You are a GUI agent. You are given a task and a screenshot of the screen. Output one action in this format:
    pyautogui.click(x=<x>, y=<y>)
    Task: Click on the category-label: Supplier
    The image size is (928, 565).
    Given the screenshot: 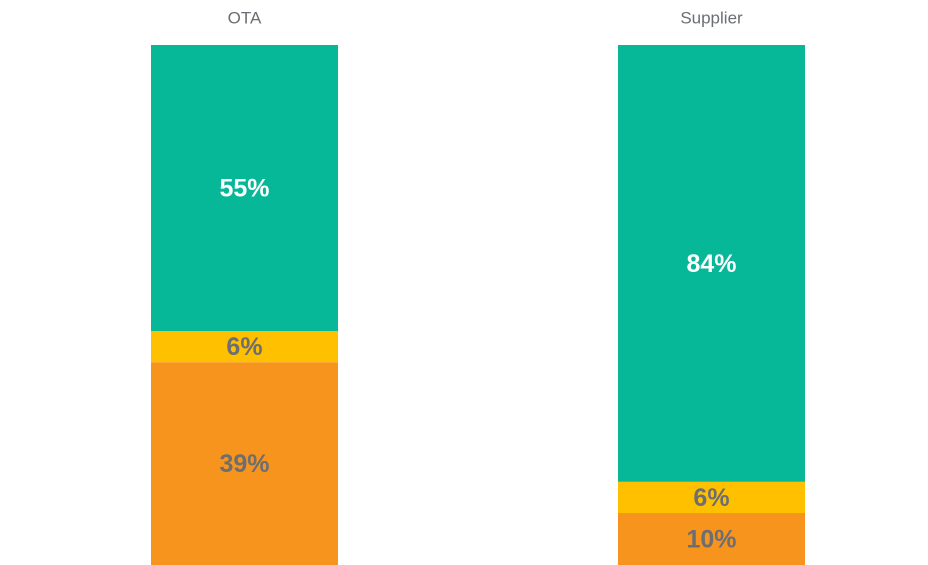 What is the action you would take?
    pyautogui.click(x=711, y=17)
    